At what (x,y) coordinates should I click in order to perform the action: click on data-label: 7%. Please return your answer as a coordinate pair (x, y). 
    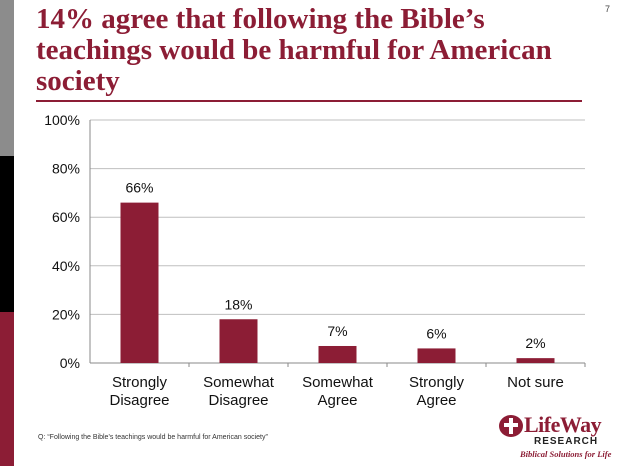
    Looking at the image, I should click on (337, 331).